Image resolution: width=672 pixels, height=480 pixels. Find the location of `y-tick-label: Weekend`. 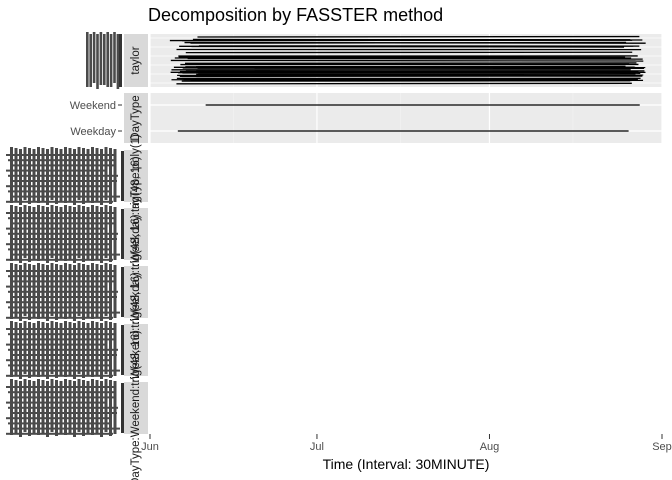

y-tick-label: Weekend is located at coordinates (93, 106).